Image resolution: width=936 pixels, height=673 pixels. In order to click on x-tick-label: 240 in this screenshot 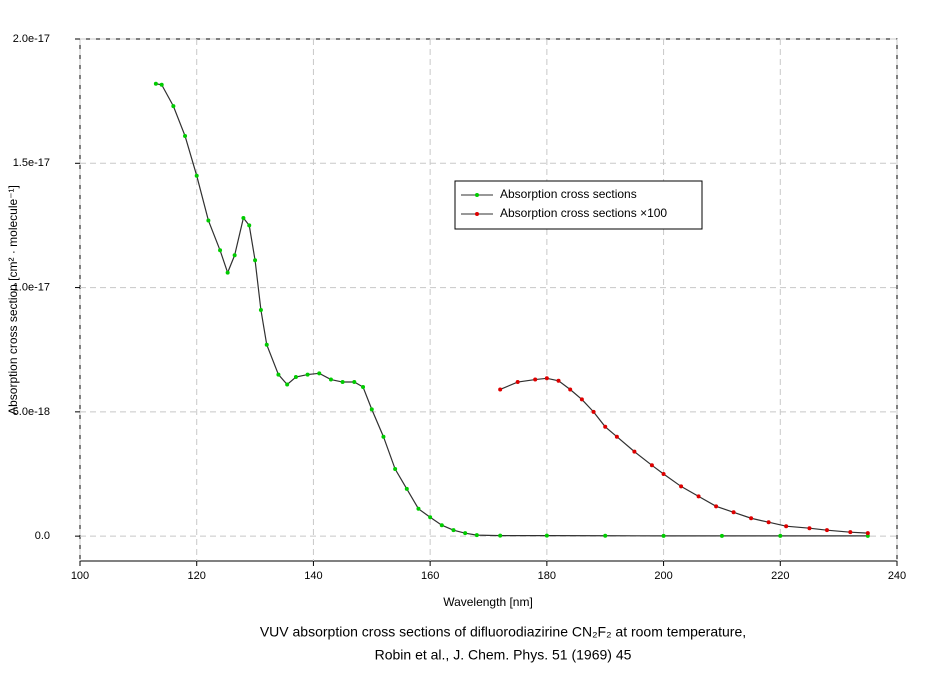, I will do `click(897, 576)`.